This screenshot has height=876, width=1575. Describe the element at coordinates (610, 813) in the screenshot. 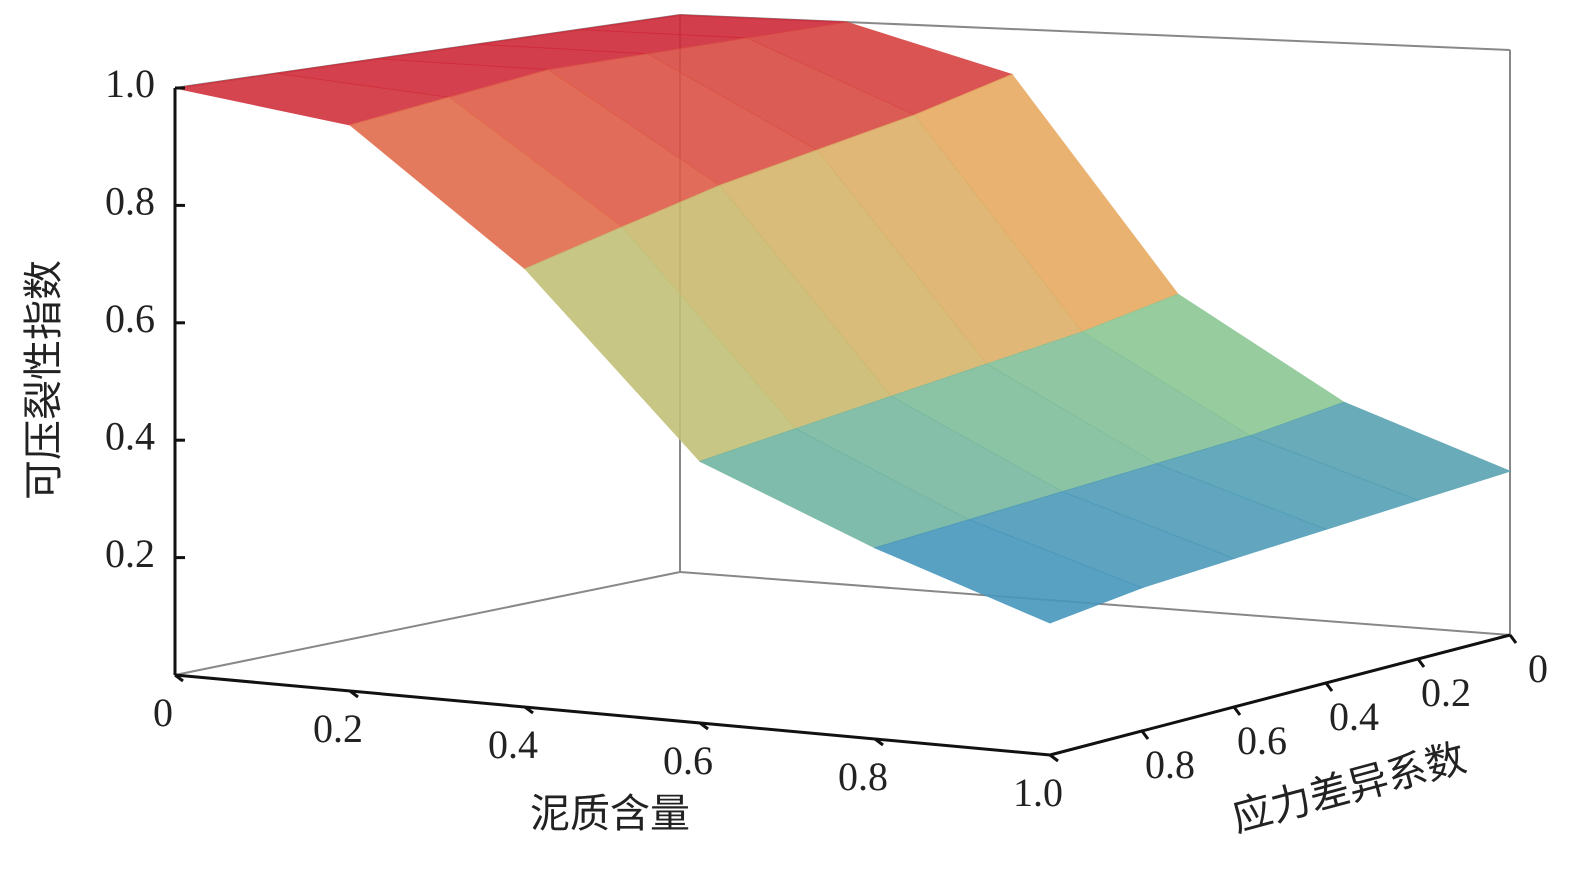

I see `x-axis-title: 泥质含量` at that location.